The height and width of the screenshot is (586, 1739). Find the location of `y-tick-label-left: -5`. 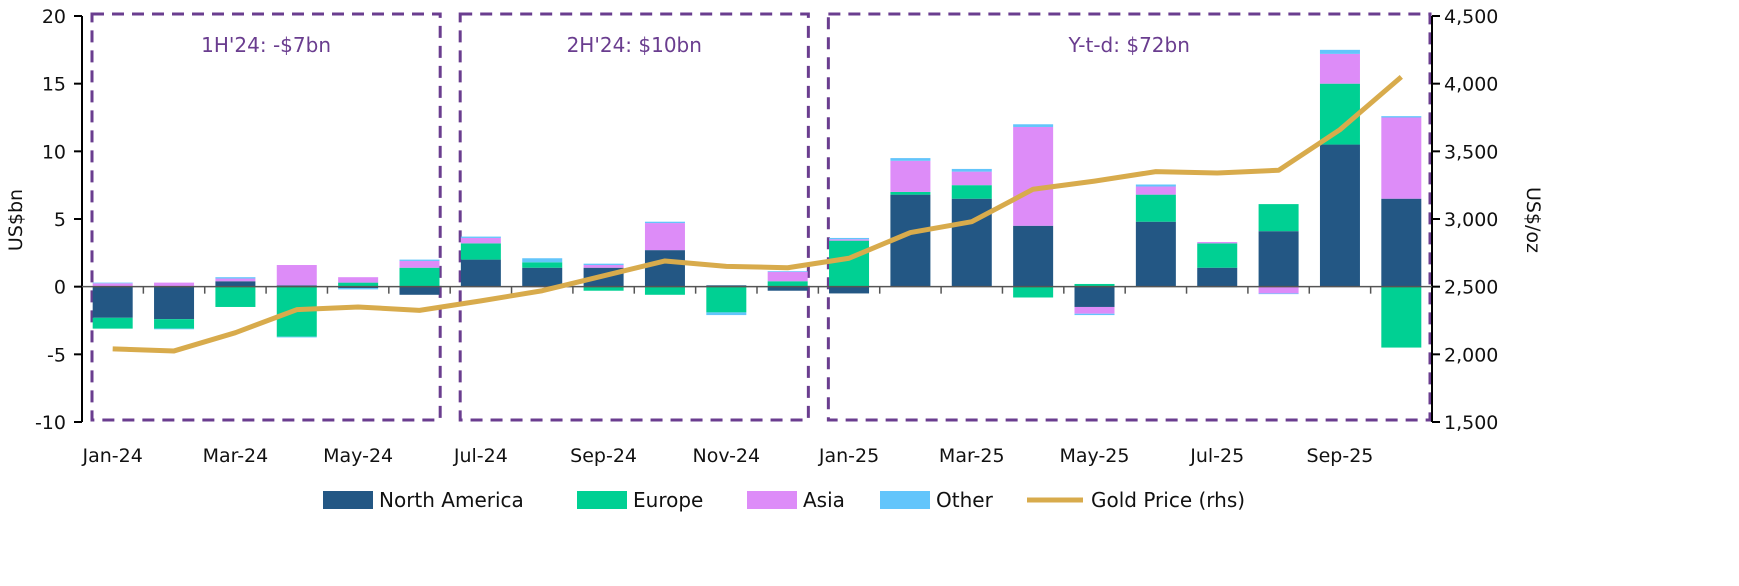

y-tick-label-left: -5 is located at coordinates (56, 355).